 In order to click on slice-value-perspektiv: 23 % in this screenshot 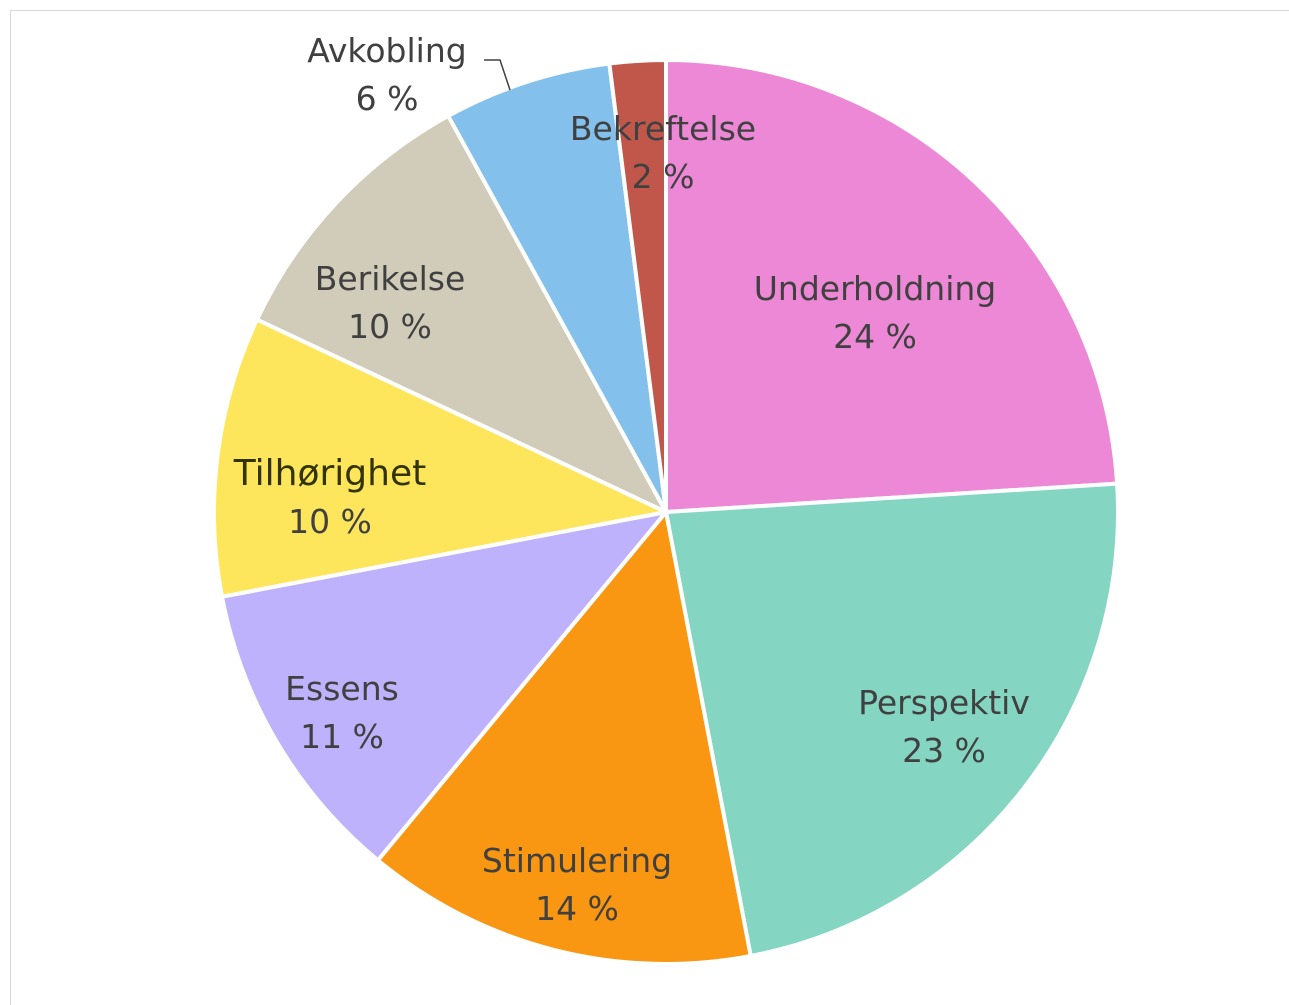, I will do `click(944, 750)`.